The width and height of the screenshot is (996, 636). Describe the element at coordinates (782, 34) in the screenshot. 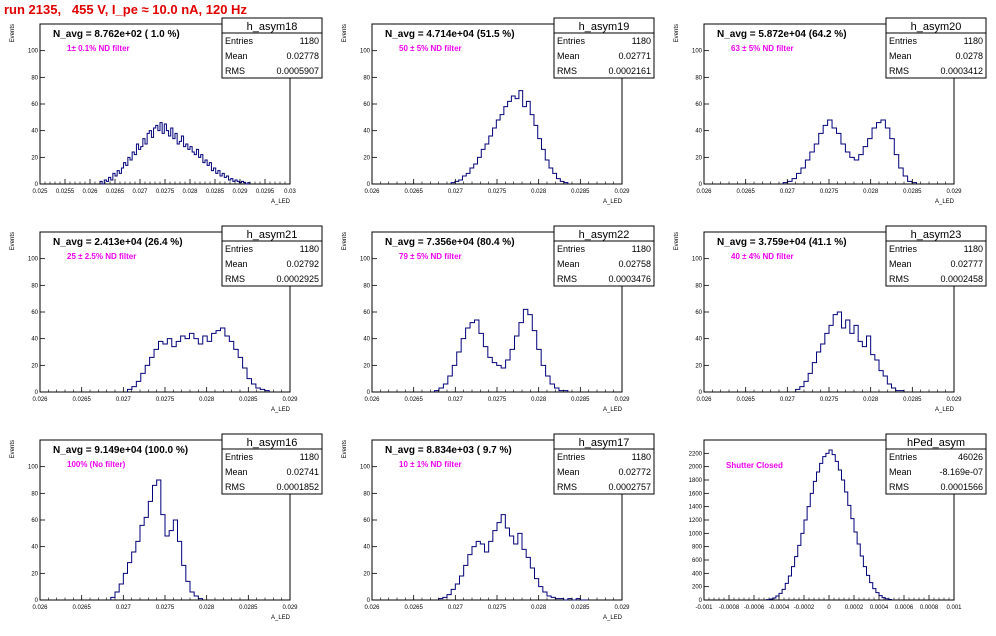

I see `navg-label: N_avg = 5.872e+04 (64.2 %)` at that location.